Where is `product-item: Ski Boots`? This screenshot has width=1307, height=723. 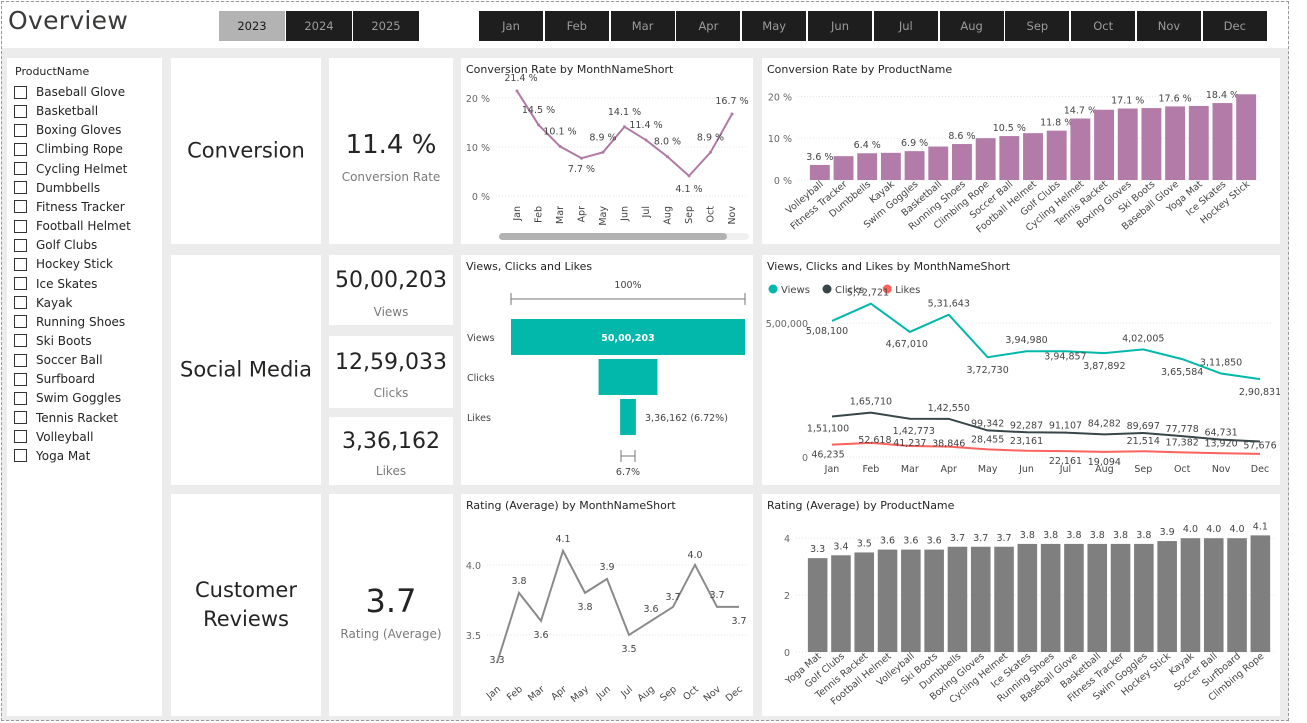 product-item: Ski Boots is located at coordinates (53, 341).